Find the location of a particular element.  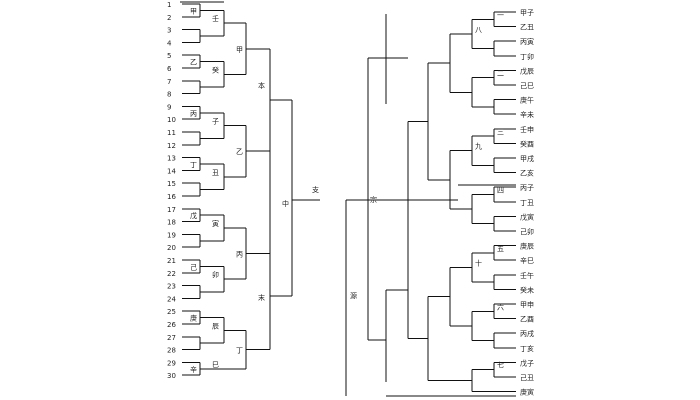

branch-label: 三 is located at coordinates (500, 132).